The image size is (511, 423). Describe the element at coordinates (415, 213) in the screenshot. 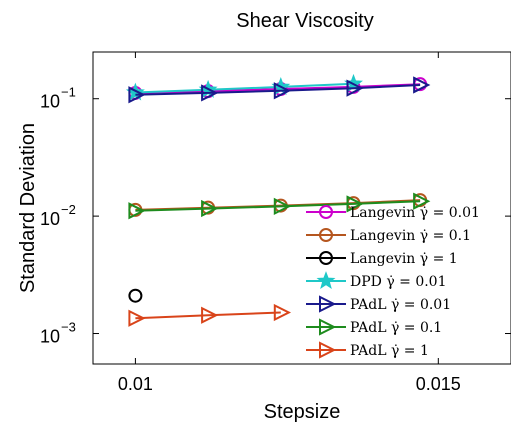

I see `legend-entry: Langevin γ̇ = 0.01` at that location.